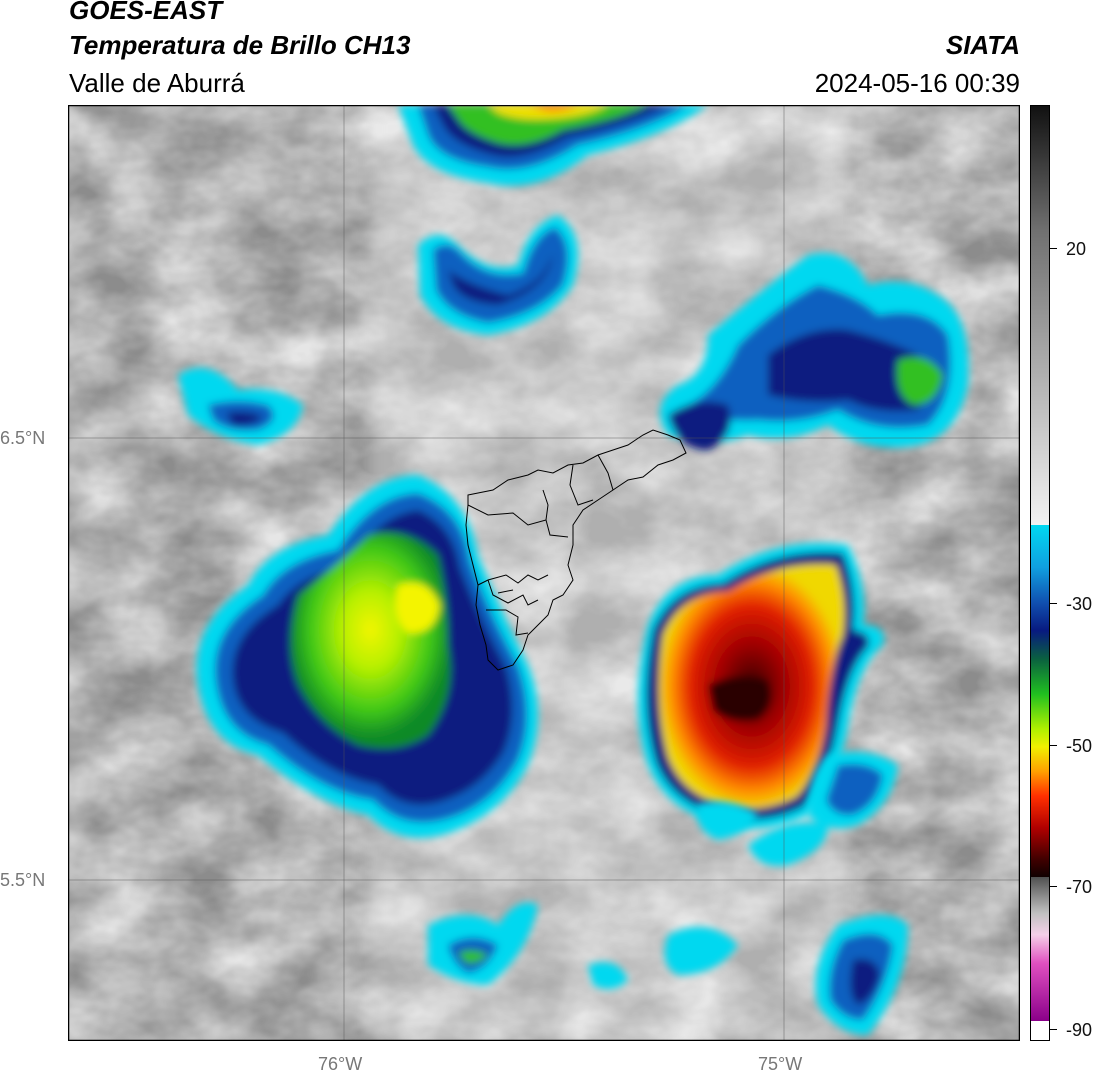  I want to click on satellite-title: GOES-EAST, so click(146, 12).